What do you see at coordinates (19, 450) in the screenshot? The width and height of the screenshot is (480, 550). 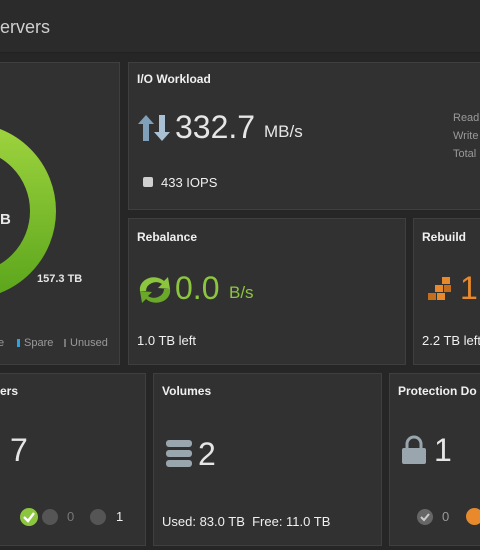 I see `servers-value: 7` at bounding box center [19, 450].